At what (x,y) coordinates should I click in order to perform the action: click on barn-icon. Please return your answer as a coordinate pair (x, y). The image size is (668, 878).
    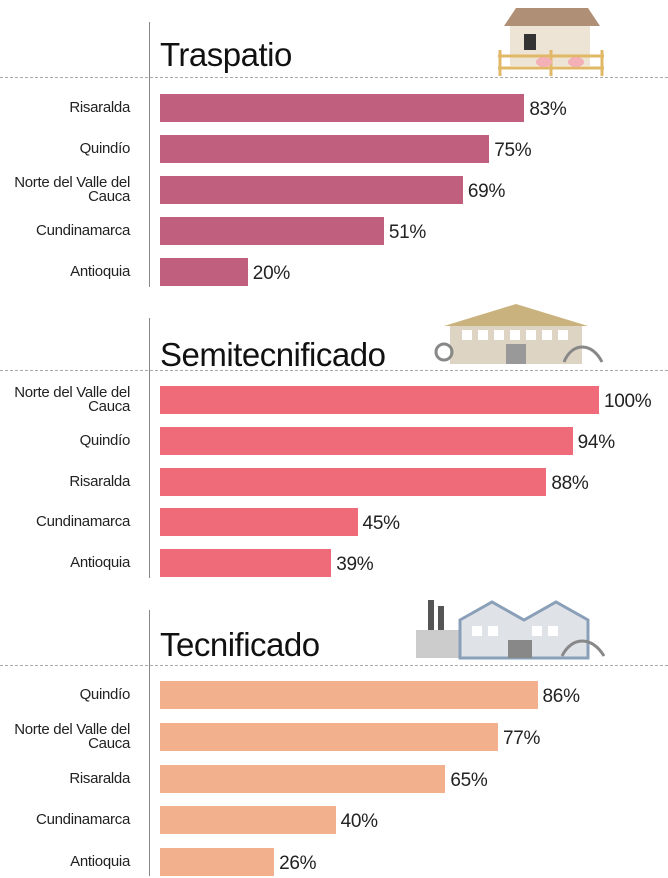
    Looking at the image, I should click on (519, 334).